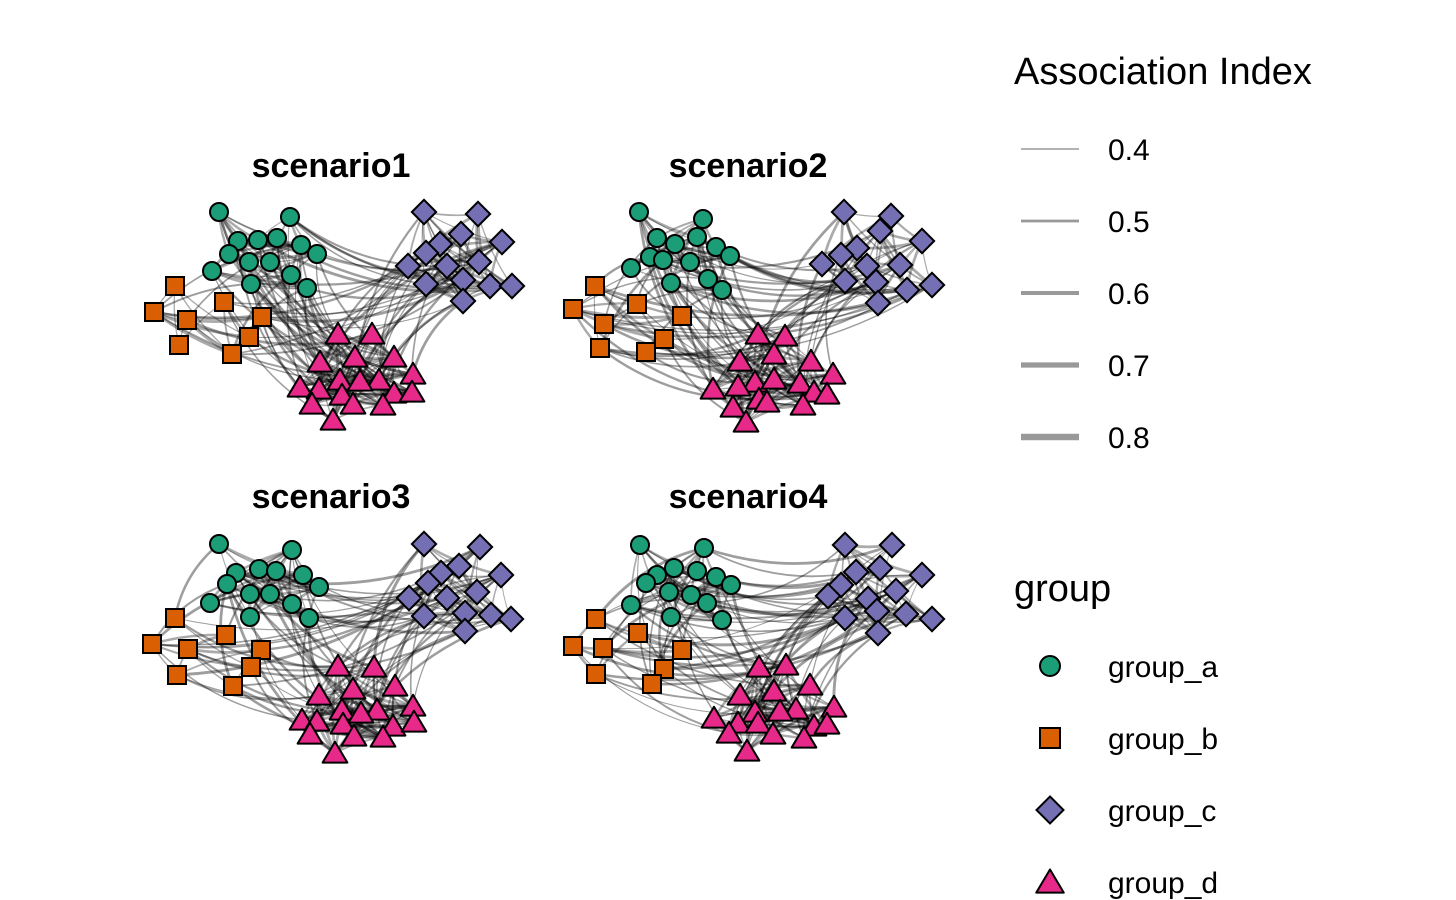 Image resolution: width=1456 pixels, height=900 pixels. Describe the element at coordinates (1129, 438) in the screenshot. I see `edge-legend-label: 0.8` at that location.